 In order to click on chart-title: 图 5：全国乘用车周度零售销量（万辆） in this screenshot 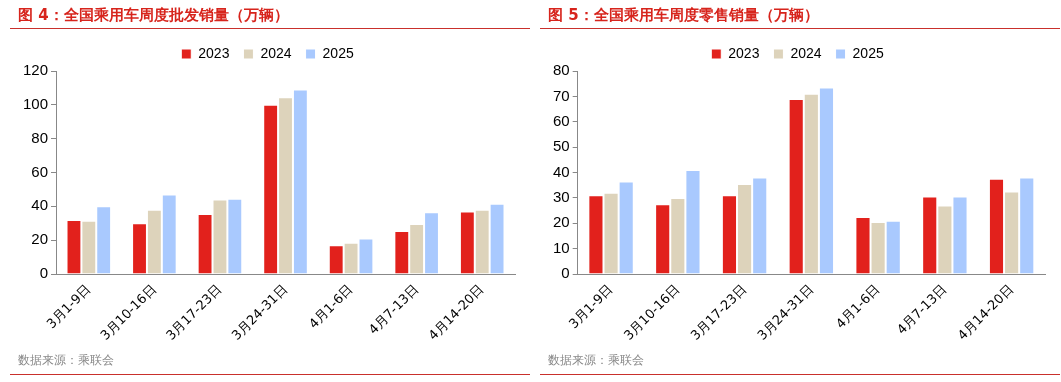, I will do `click(800, 14)`.